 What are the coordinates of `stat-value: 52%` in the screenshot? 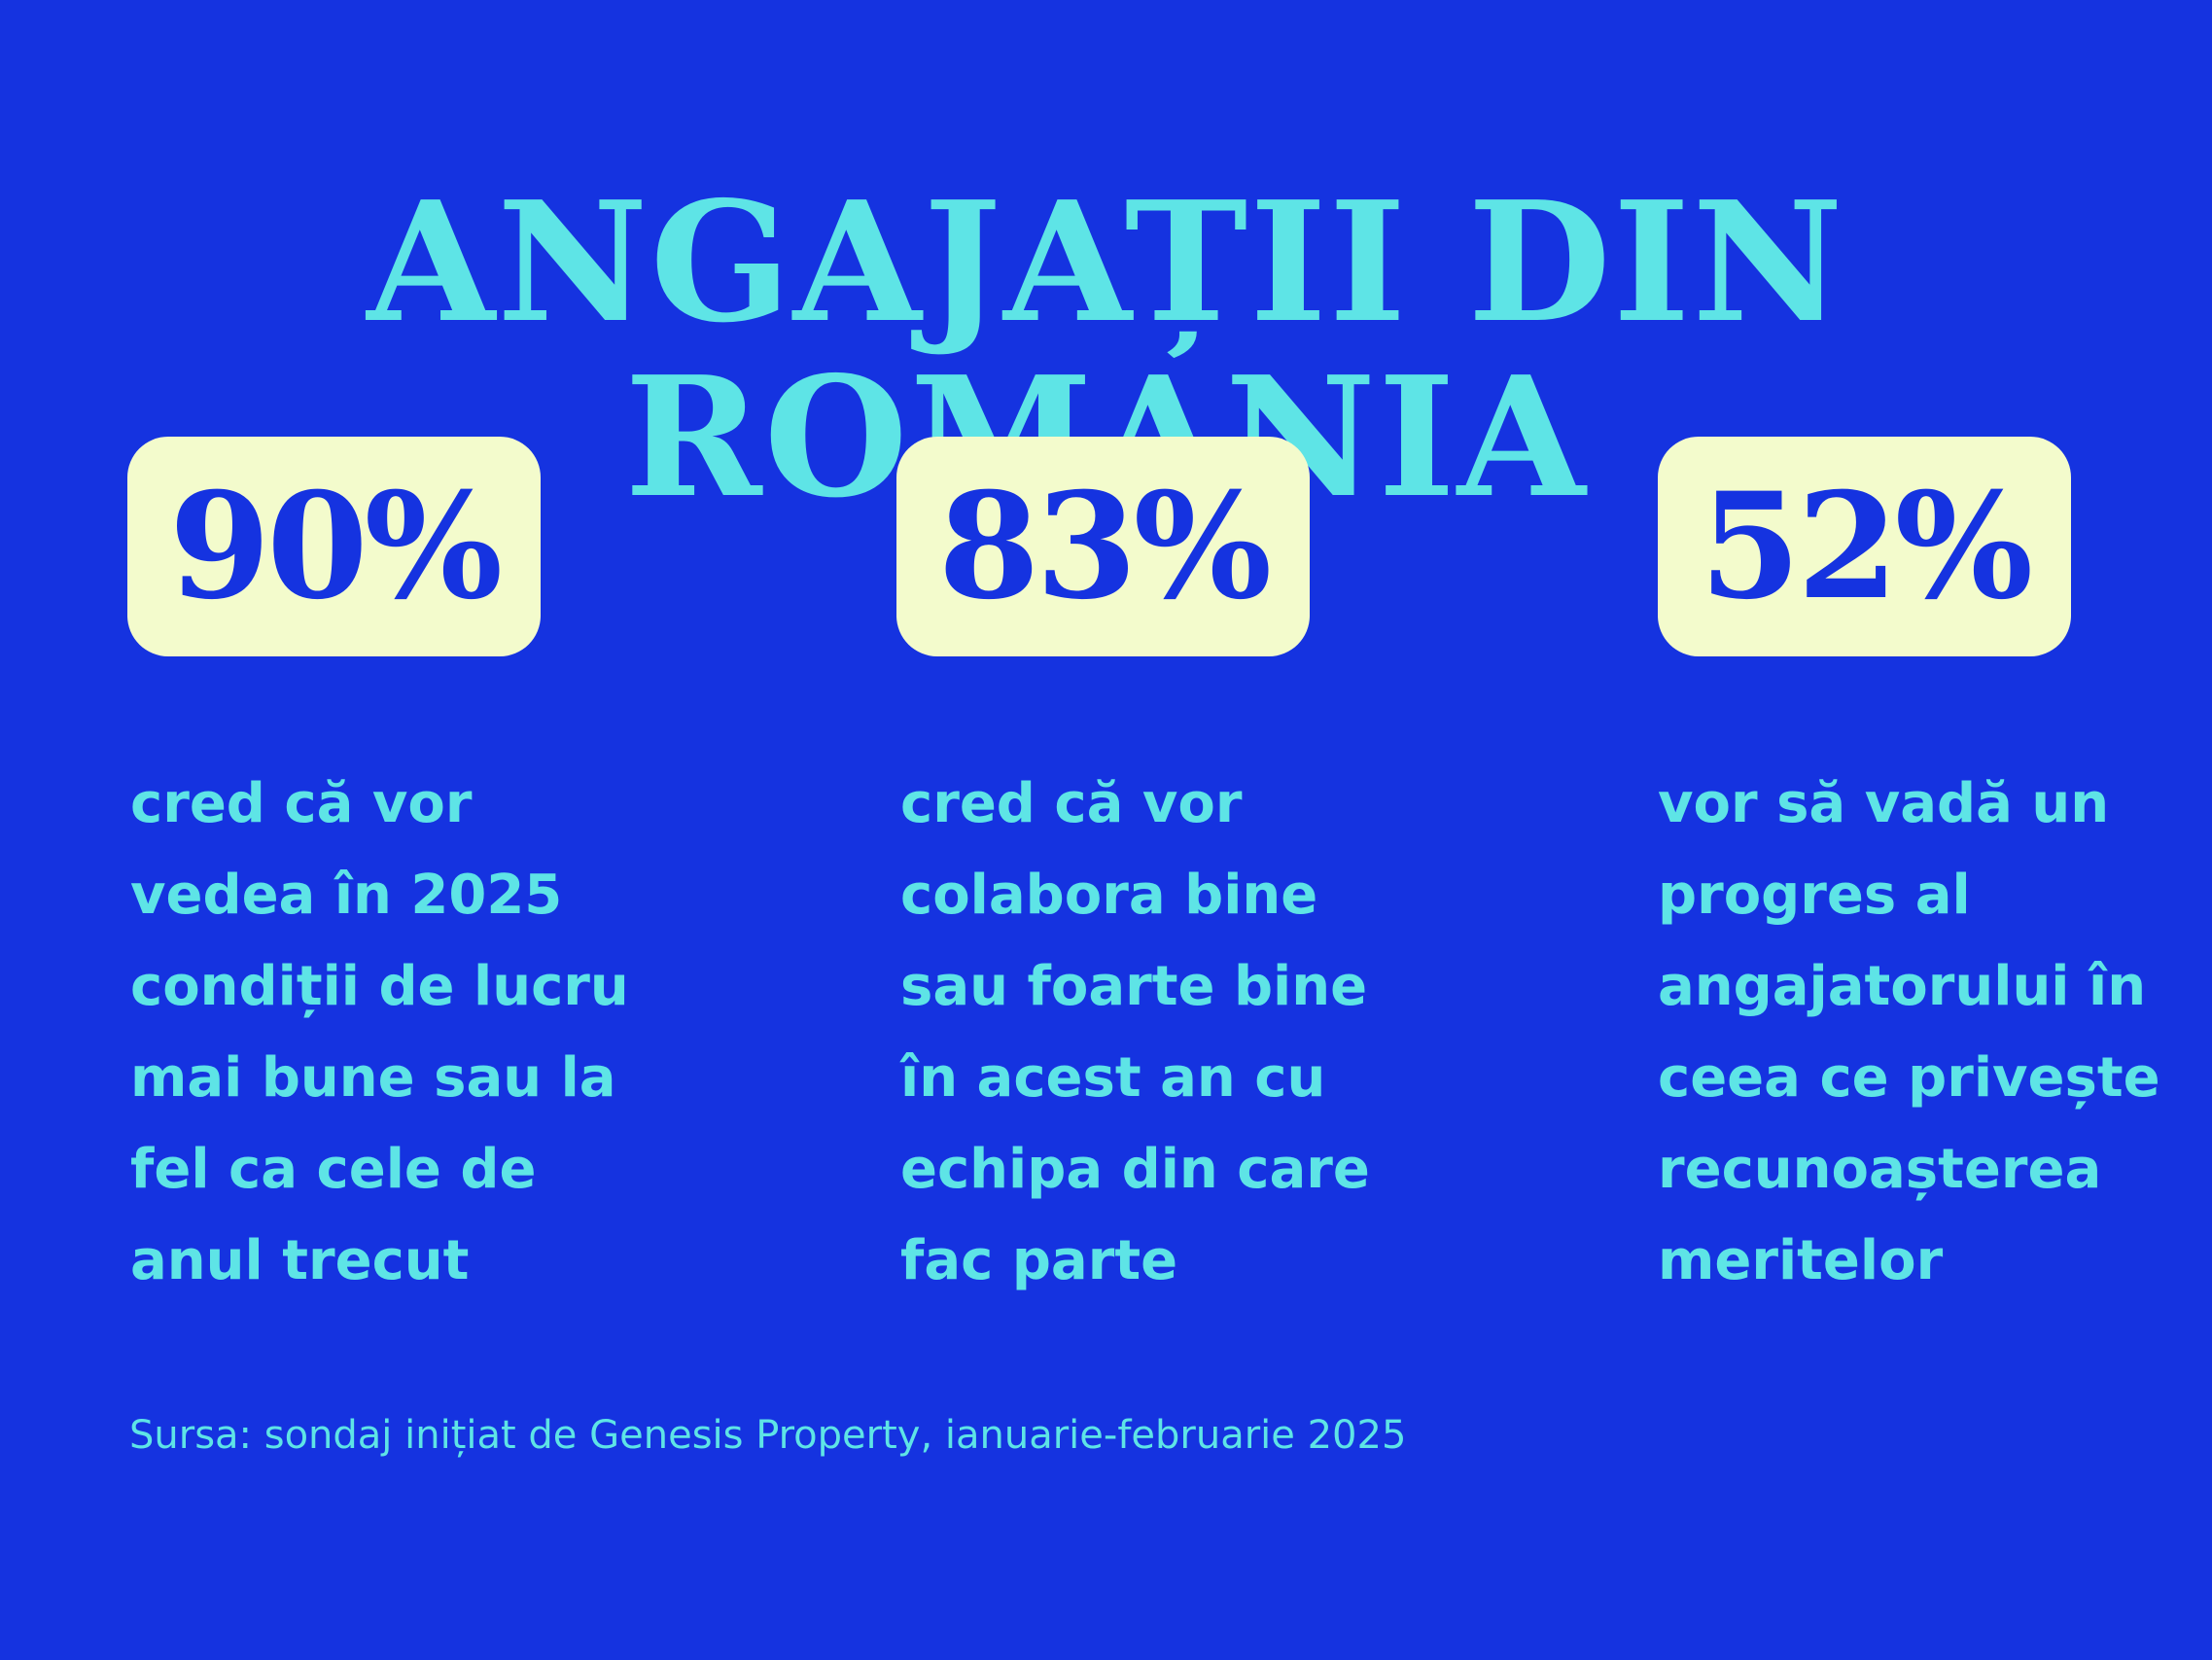 It's located at (1866, 546).